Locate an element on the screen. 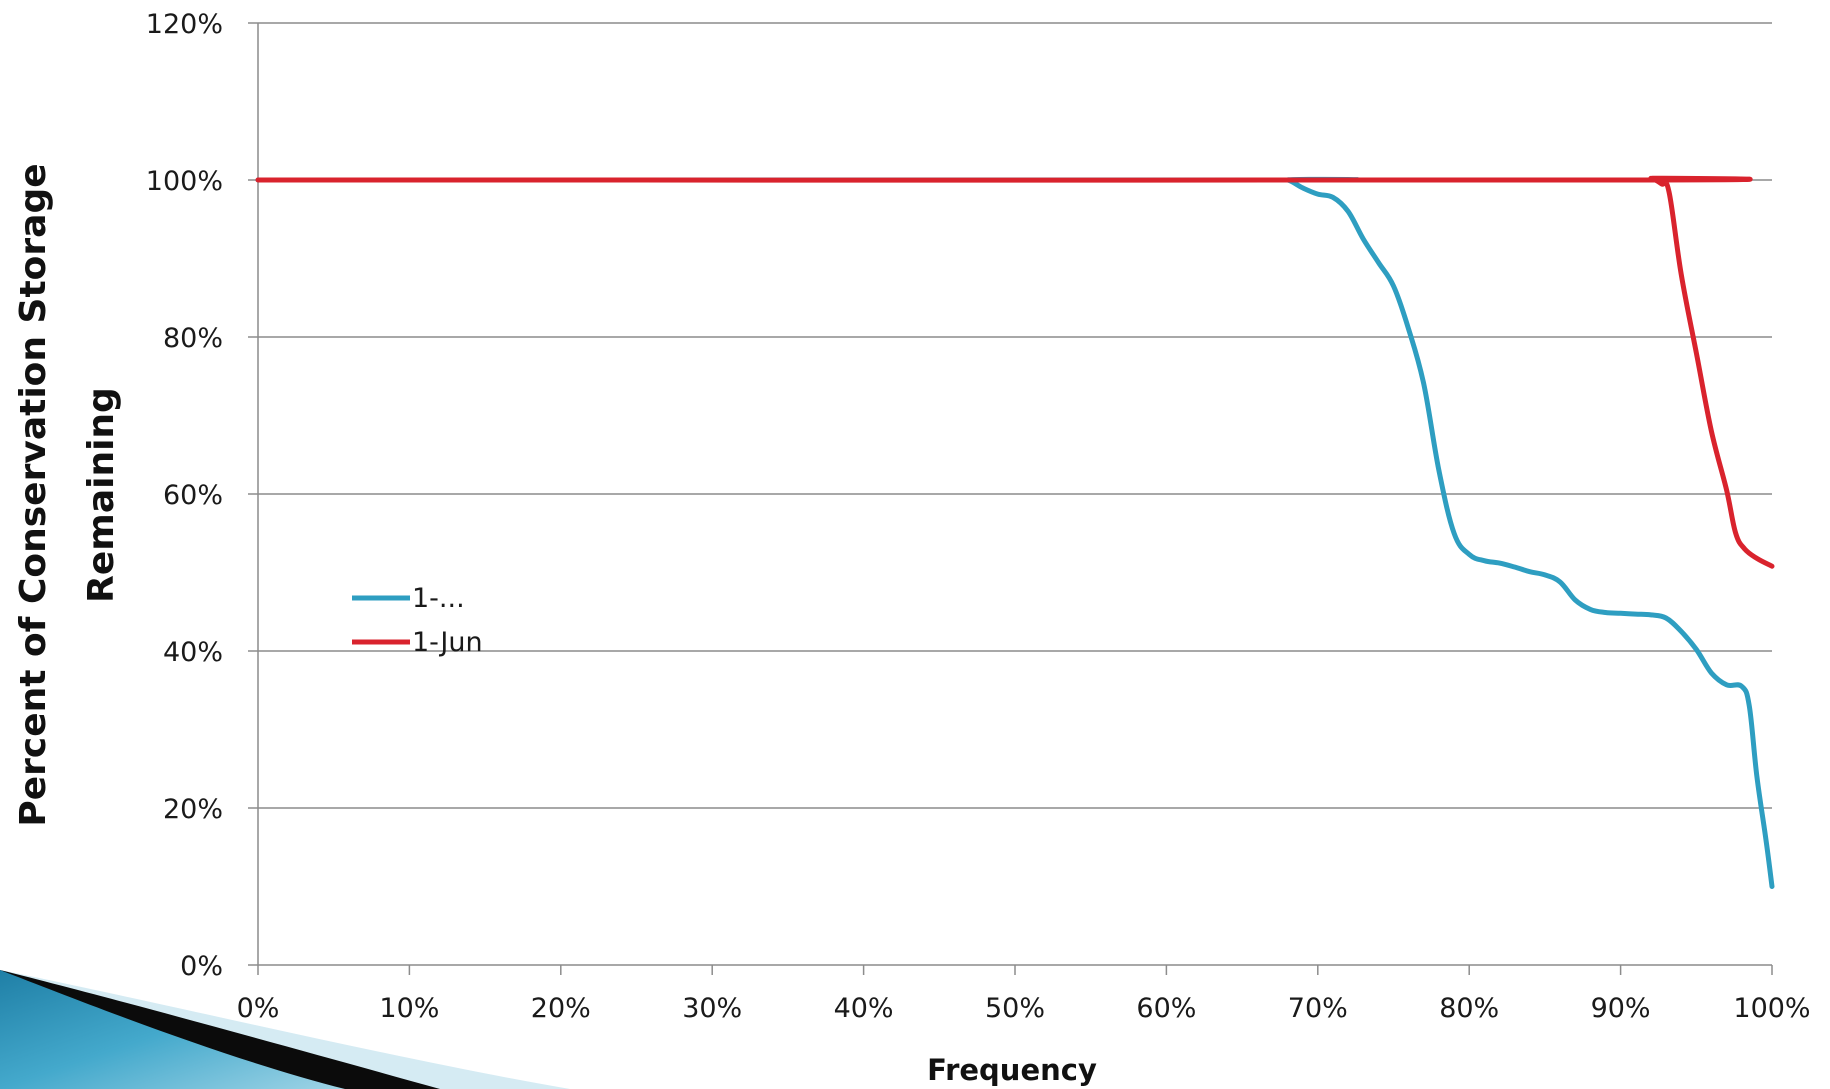  x-tick-label: 30% is located at coordinates (712, 1008).